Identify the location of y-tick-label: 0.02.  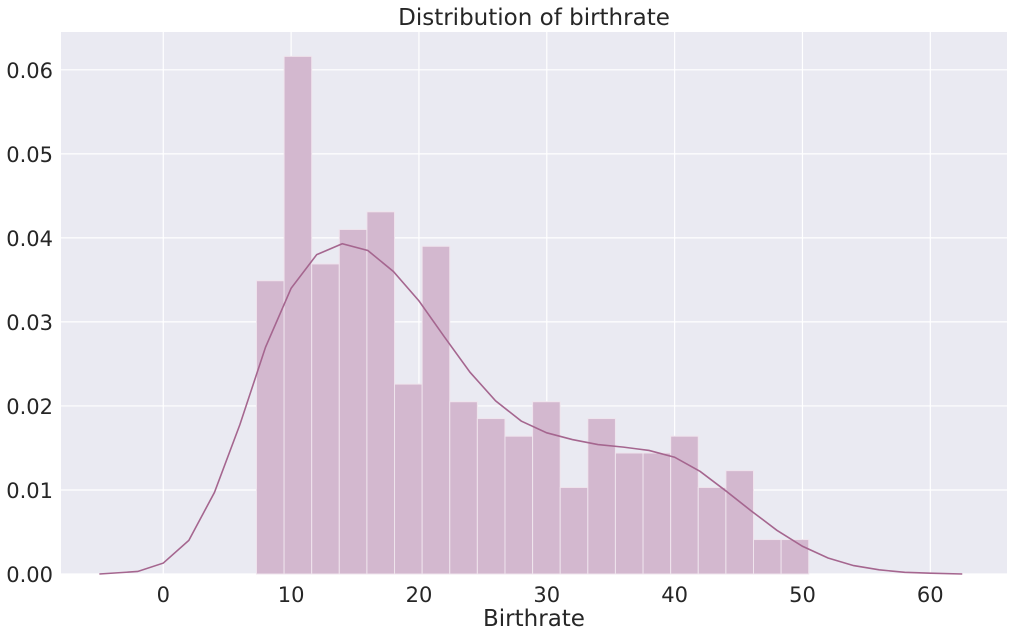
(29, 407).